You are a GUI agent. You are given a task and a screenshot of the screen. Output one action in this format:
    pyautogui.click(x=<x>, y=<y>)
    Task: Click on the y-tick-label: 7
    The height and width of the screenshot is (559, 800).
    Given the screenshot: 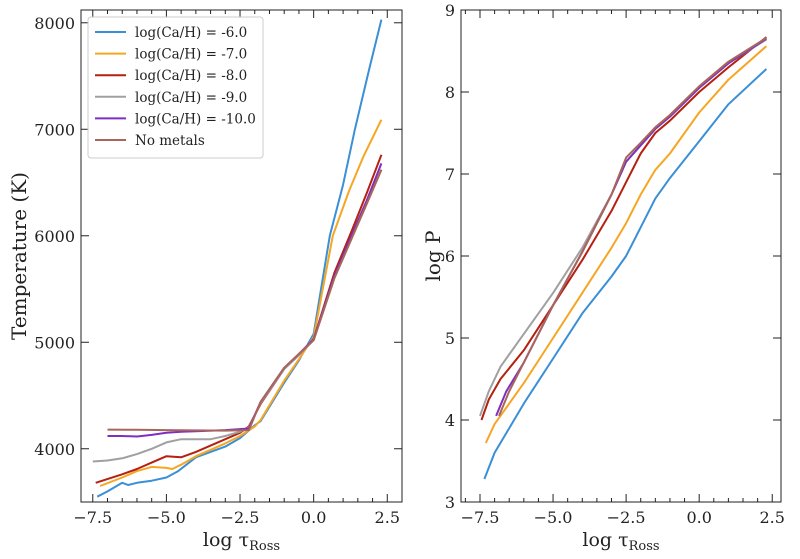 What is the action you would take?
    pyautogui.click(x=450, y=174)
    